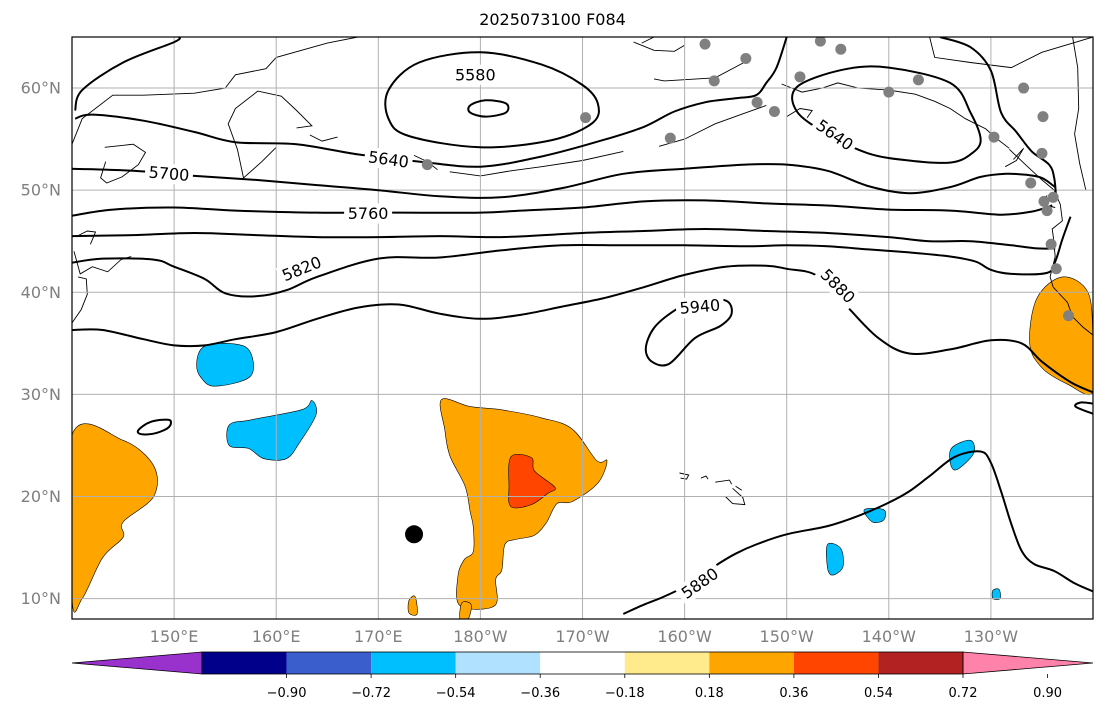 Image resolution: width=1105 pixels, height=712 pixels. I want to click on contour-label: 5700, so click(169, 174).